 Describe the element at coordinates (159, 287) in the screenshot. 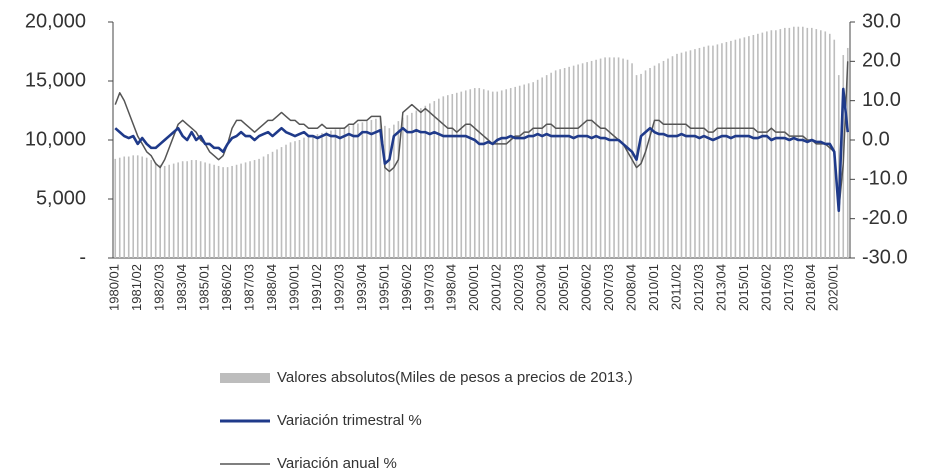

I see `x-tick-label: 1982/03` at that location.